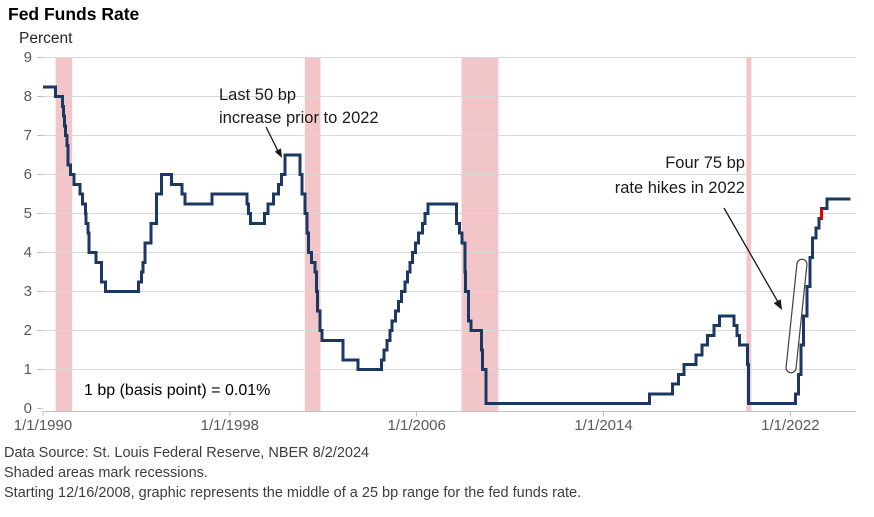 Image resolution: width=874 pixels, height=517 pixels. What do you see at coordinates (176, 391) in the screenshot?
I see `annotation-bp-definition: 1 bp (basis point) = 0.01%` at bounding box center [176, 391].